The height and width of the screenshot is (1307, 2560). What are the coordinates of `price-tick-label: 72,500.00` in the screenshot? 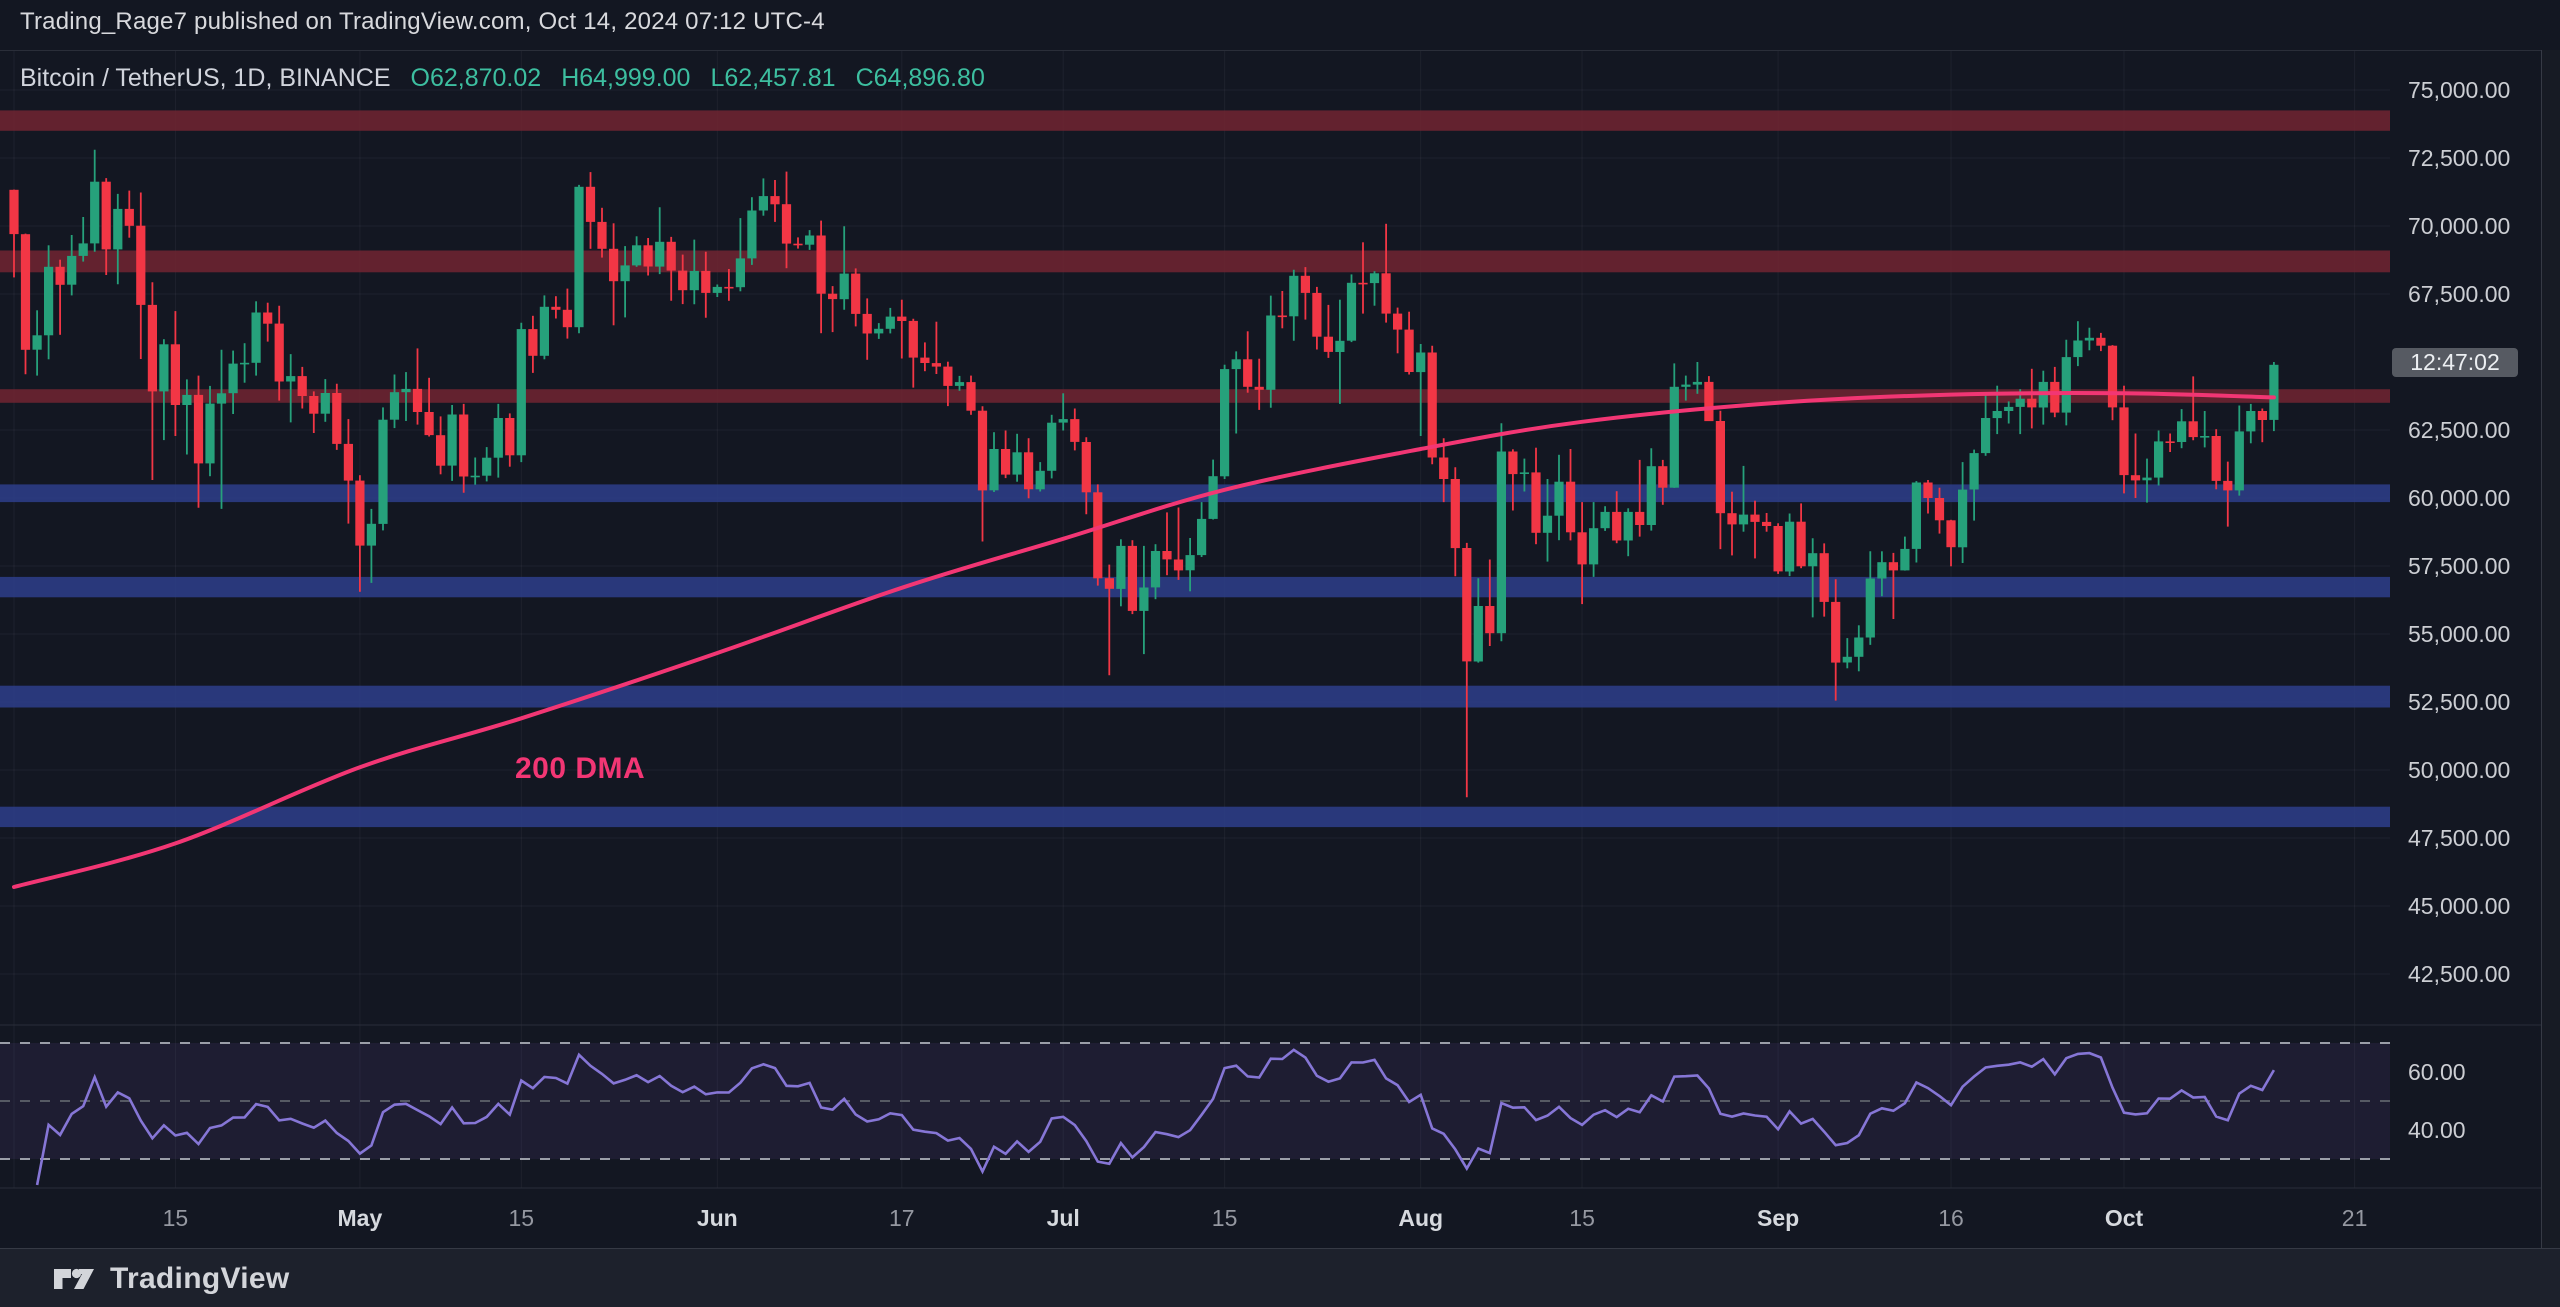 It's located at (2459, 158).